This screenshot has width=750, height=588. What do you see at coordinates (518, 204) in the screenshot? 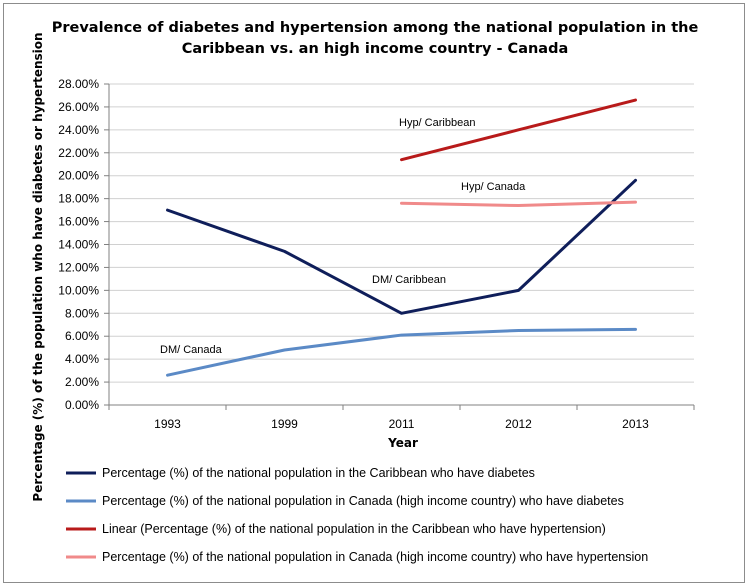
I see `series-hyp-canada-line` at bounding box center [518, 204].